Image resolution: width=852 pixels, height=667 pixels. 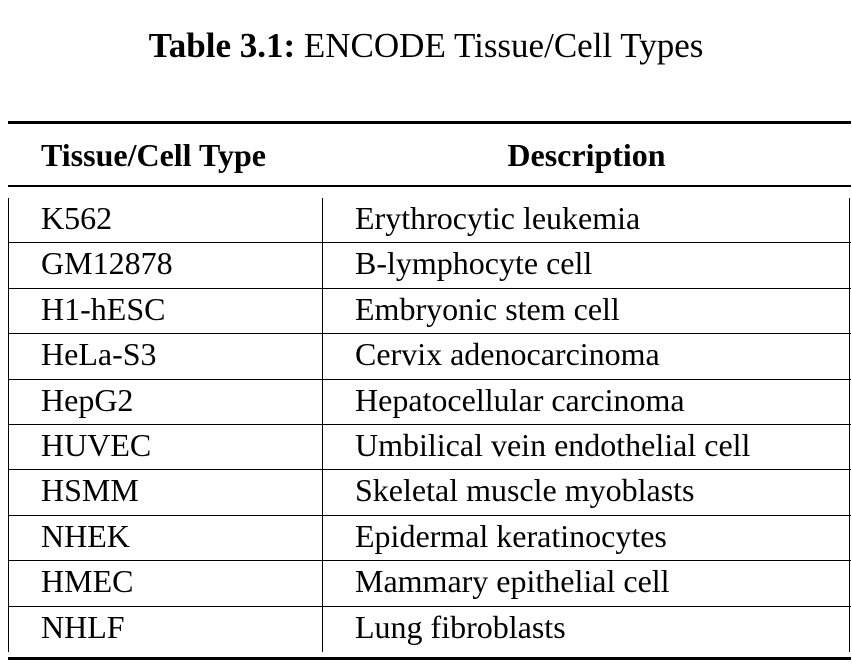 What do you see at coordinates (87, 581) in the screenshot?
I see `cell-tissue-type: HMEC` at bounding box center [87, 581].